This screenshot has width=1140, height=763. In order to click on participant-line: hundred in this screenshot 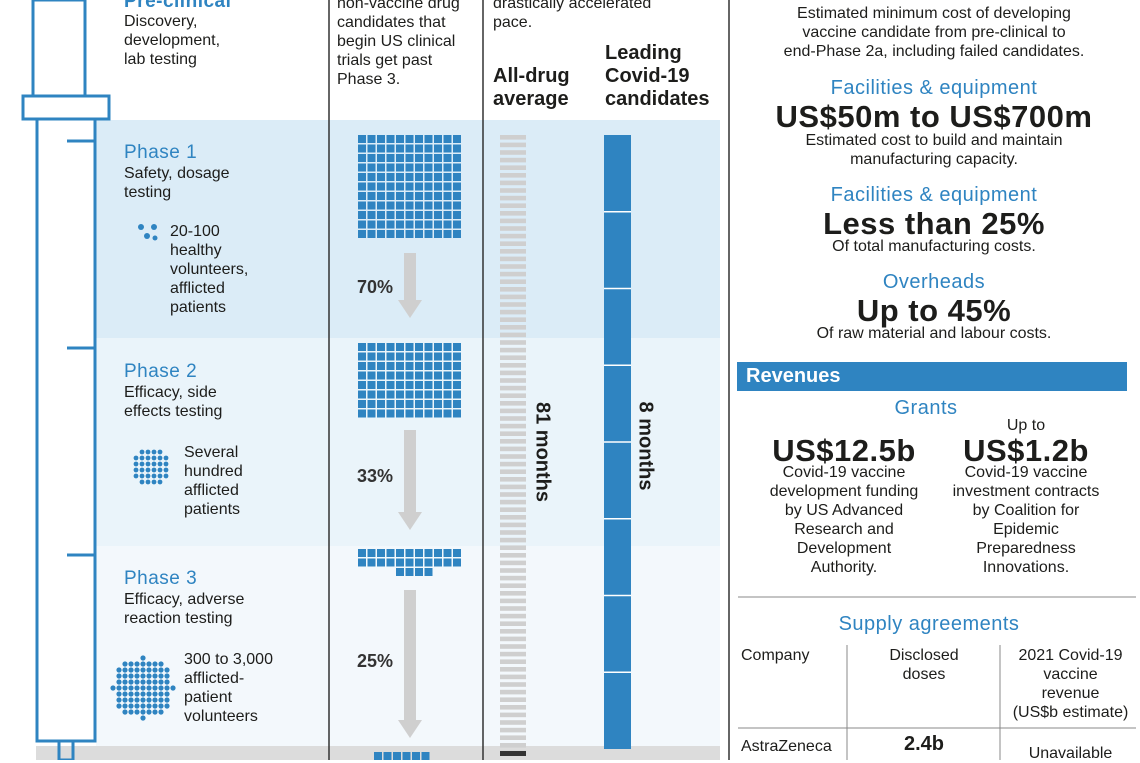, I will do `click(213, 471)`.